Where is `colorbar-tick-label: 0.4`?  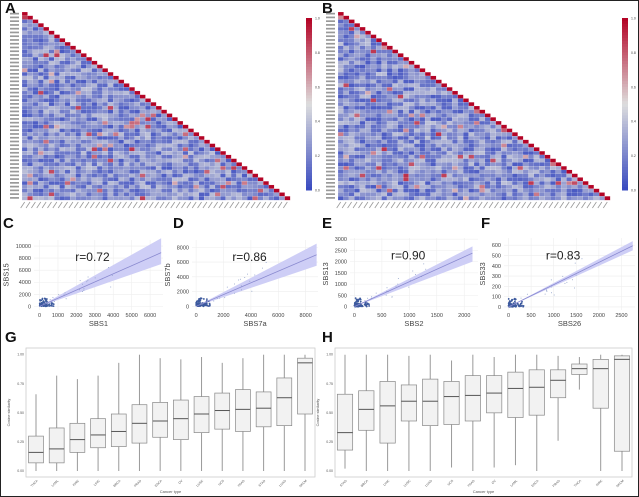 colorbar-tick-label: 0.4 is located at coordinates (317, 122).